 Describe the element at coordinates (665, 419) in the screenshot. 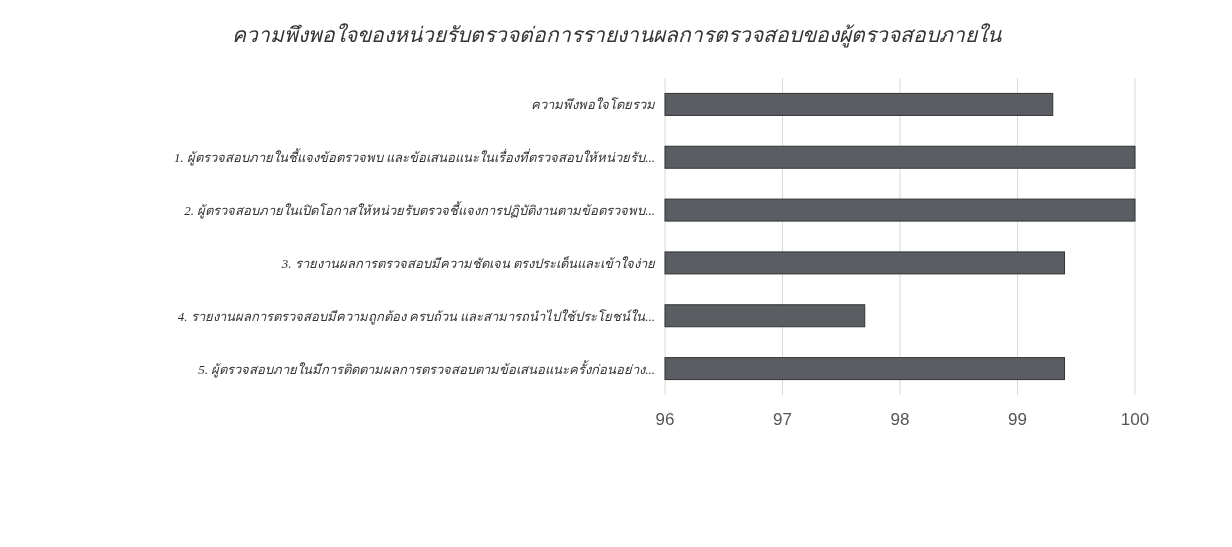

I see `x-tick-label: 96` at that location.